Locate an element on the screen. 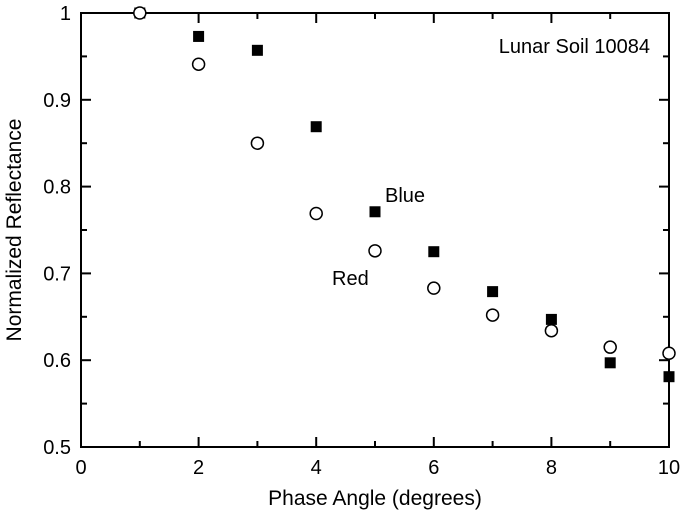  y-tick-label: 0.8 is located at coordinates (57, 188).